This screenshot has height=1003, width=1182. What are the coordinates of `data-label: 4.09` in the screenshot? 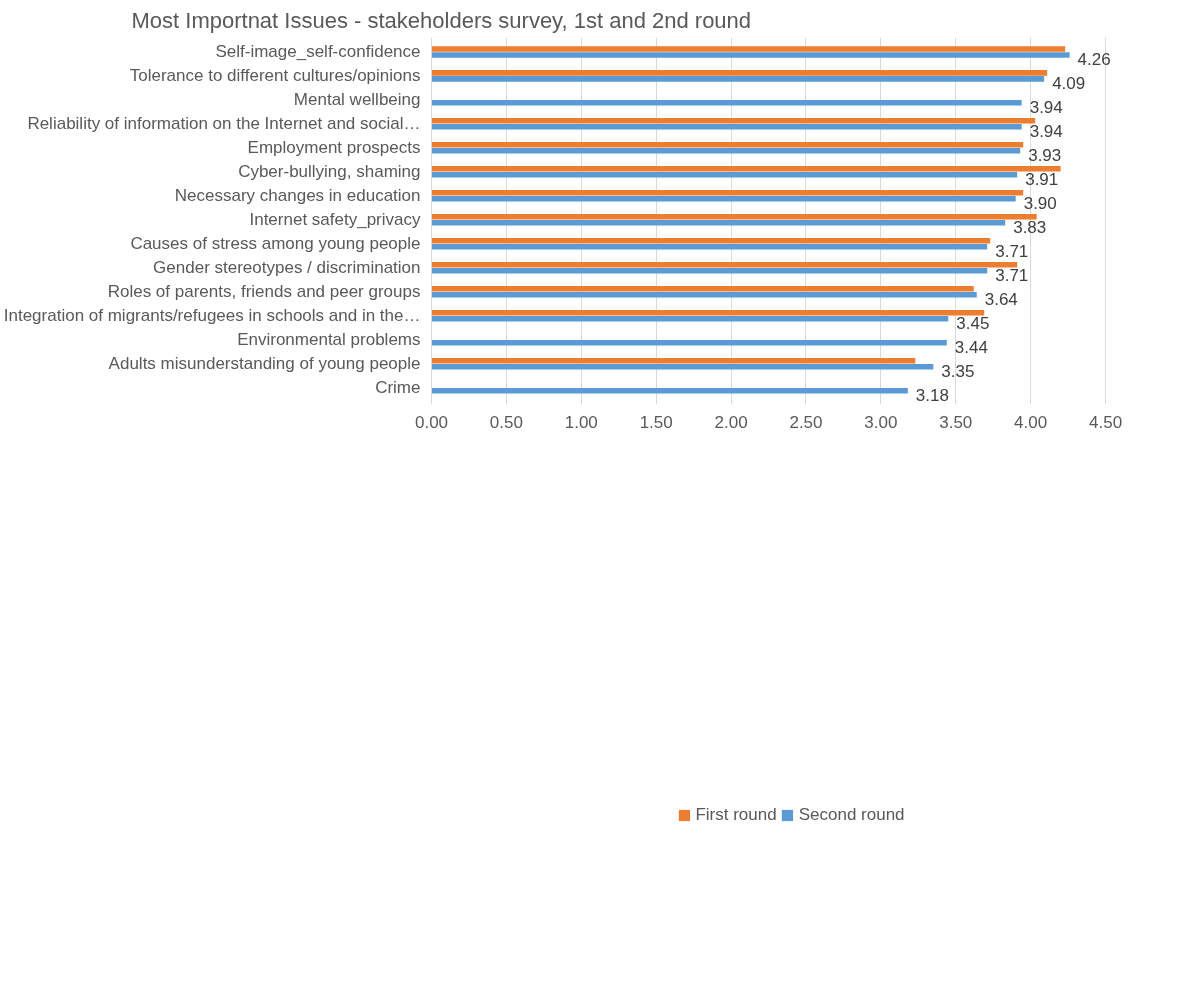 It's located at (1069, 83).